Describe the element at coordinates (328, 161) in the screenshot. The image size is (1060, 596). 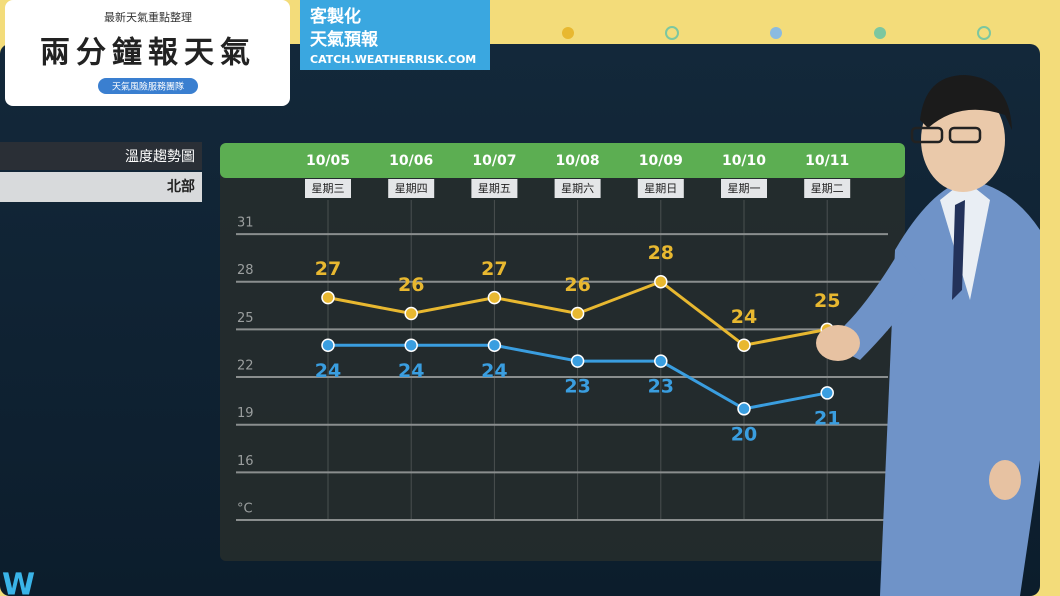
I see `x-tick-label: 10/05` at that location.